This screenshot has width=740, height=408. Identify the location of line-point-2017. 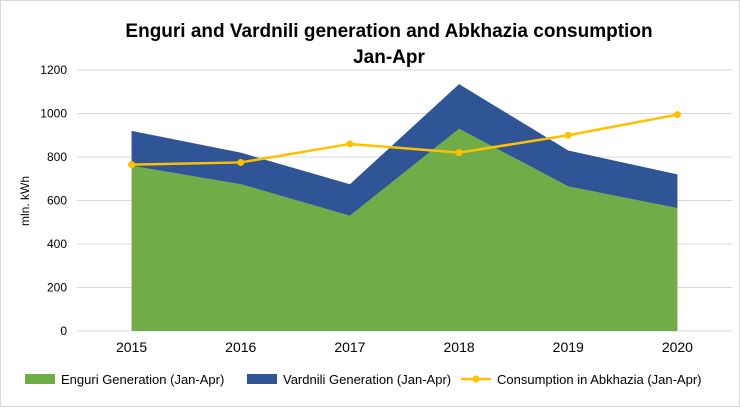
(350, 144).